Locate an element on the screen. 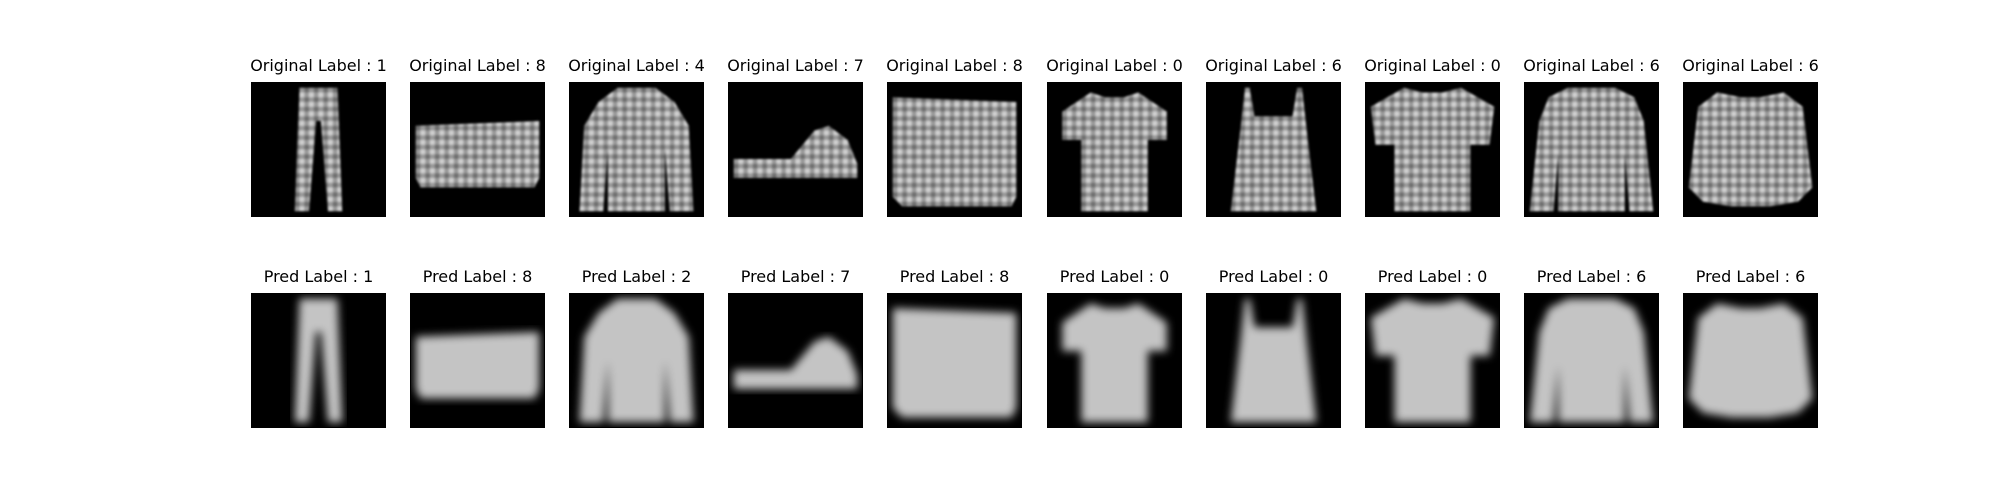  panel-title: Pred Label : 7 is located at coordinates (795, 276).